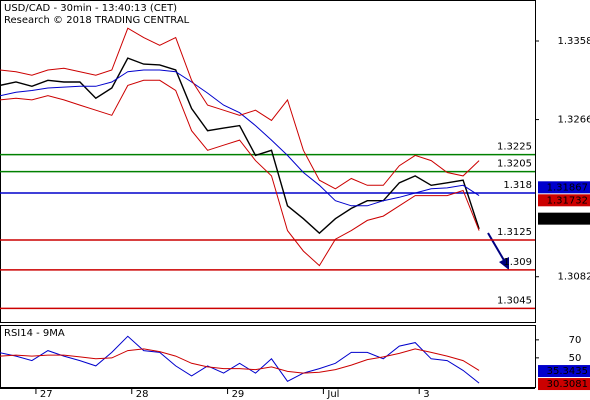 The height and width of the screenshot is (400, 590). What do you see at coordinates (514, 300) in the screenshot?
I see `level-label: 1.3045` at bounding box center [514, 300].